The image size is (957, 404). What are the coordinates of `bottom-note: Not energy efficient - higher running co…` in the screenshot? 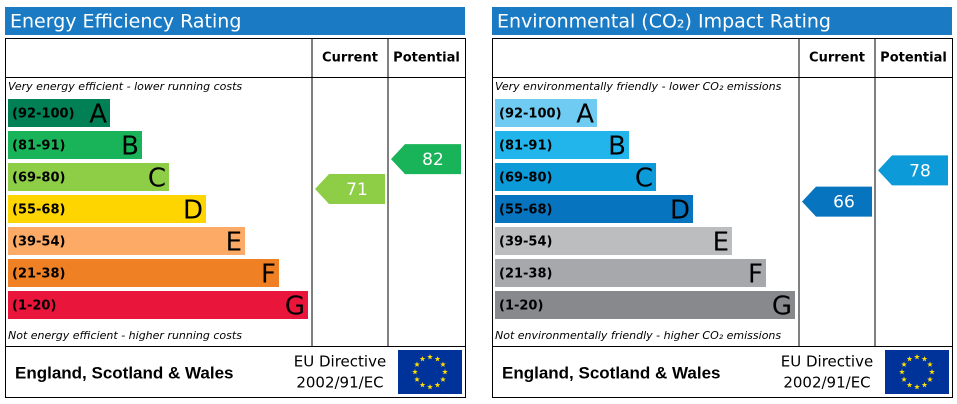 It's located at (125, 335).